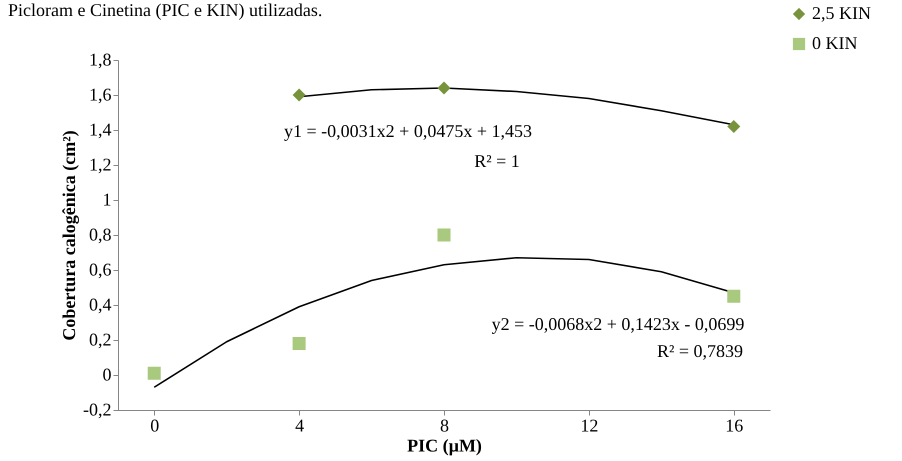  What do you see at coordinates (589, 426) in the screenshot?
I see `x-tick-label: 12` at bounding box center [589, 426].